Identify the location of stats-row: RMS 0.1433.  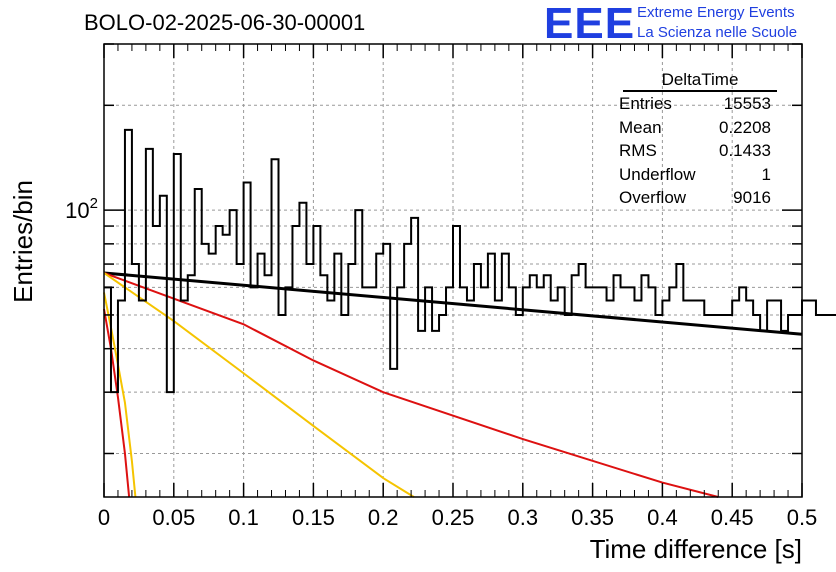
(695, 151).